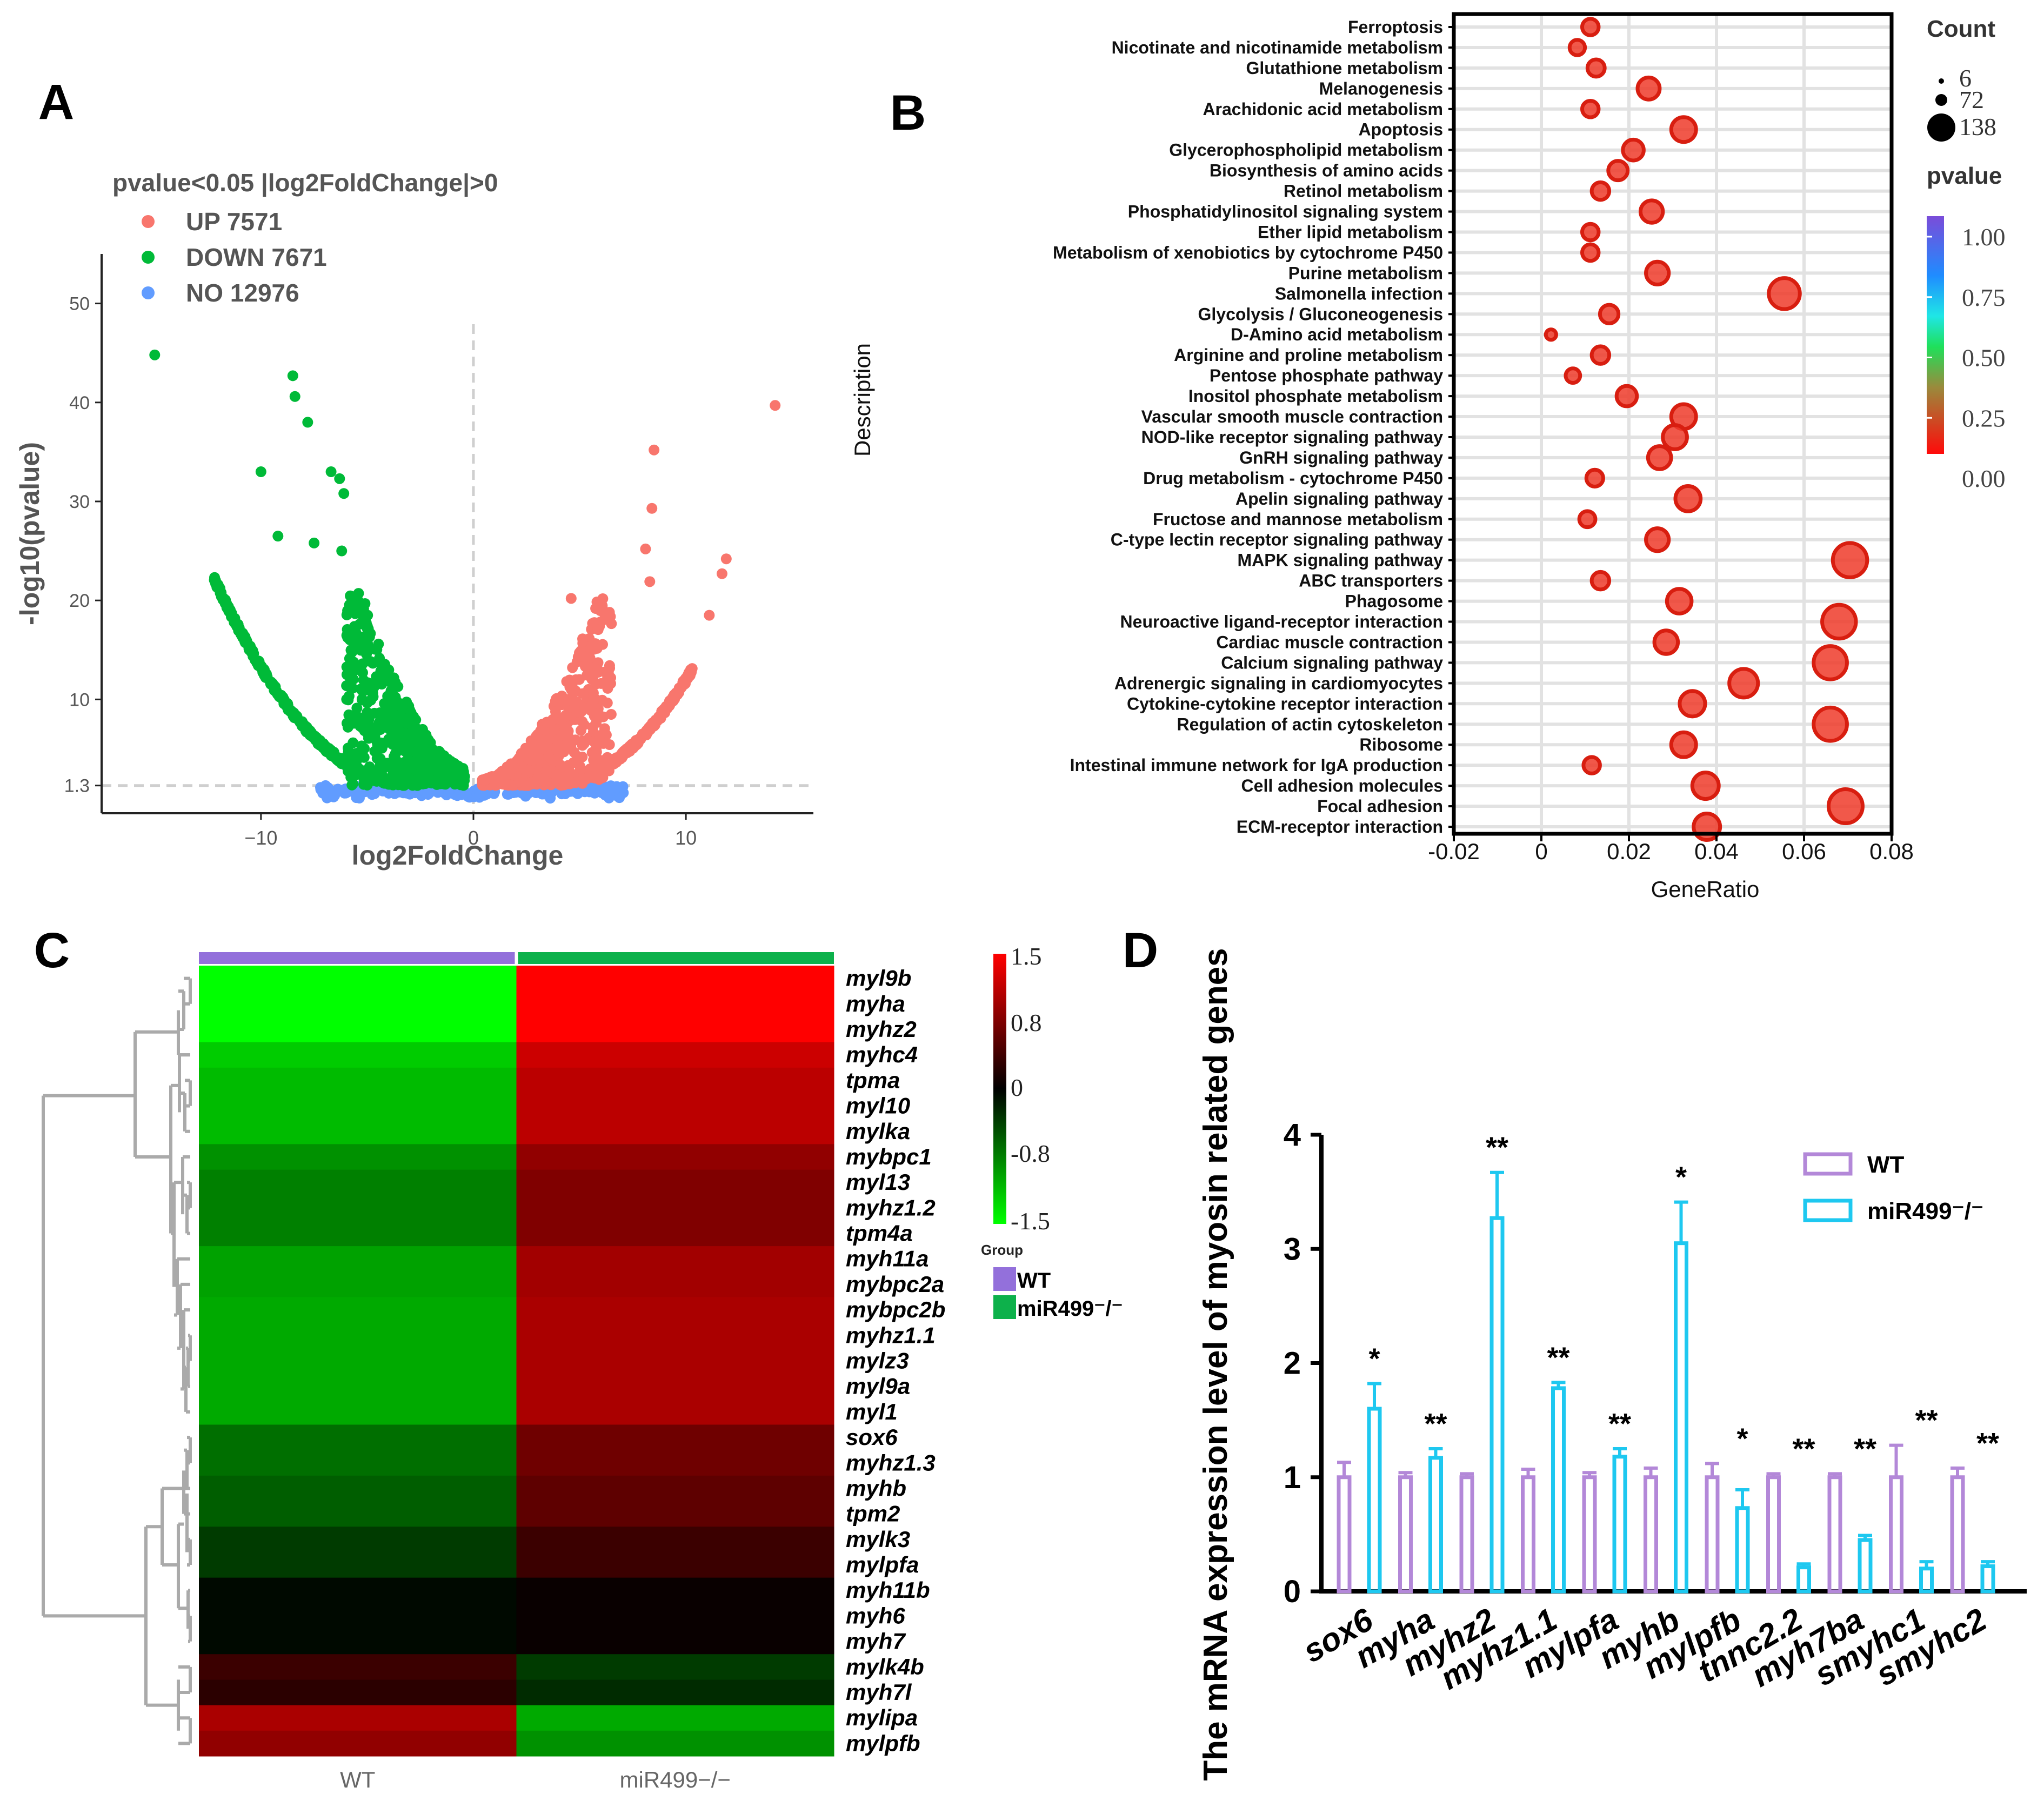 The image size is (2044, 1814). What do you see at coordinates (77, 786) in the screenshot?
I see `y-tick-label: 1.3` at bounding box center [77, 786].